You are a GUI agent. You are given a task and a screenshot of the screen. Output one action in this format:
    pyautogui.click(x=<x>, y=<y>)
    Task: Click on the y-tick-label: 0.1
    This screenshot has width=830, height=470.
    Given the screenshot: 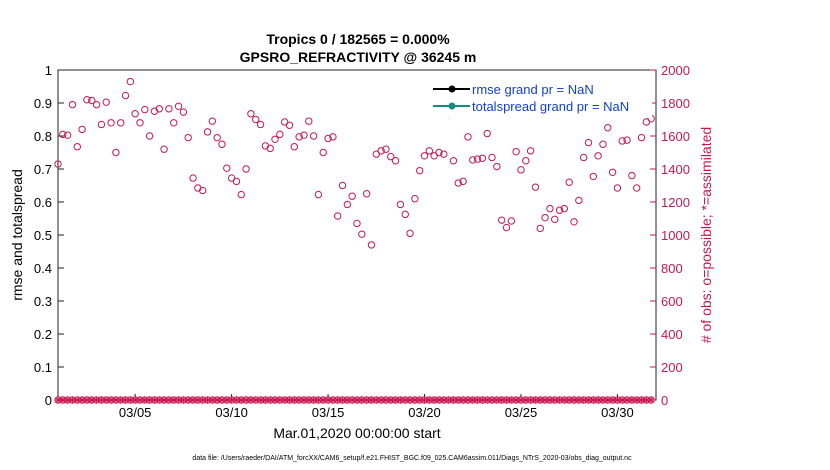 What is the action you would take?
    pyautogui.click(x=43, y=367)
    